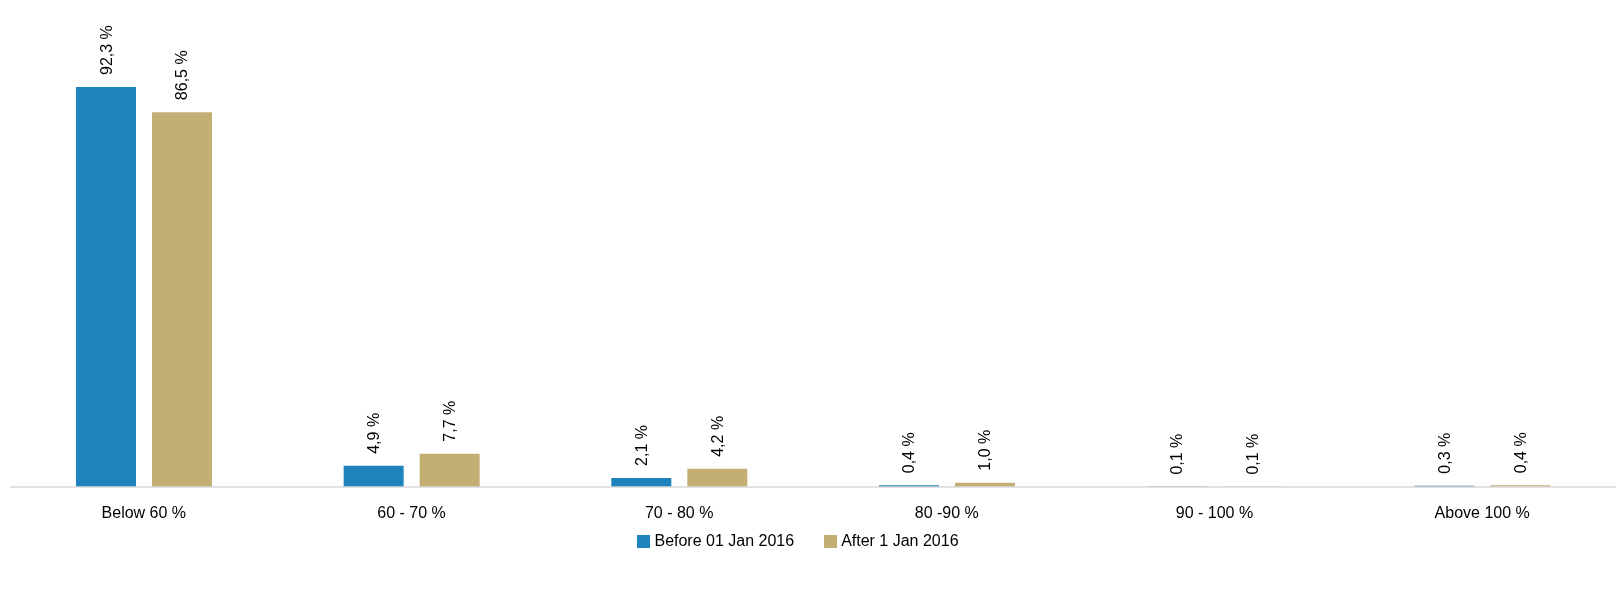 The height and width of the screenshot is (595, 1624). Describe the element at coordinates (144, 513) in the screenshot. I see `x-tick-label: Below 60 %` at that location.